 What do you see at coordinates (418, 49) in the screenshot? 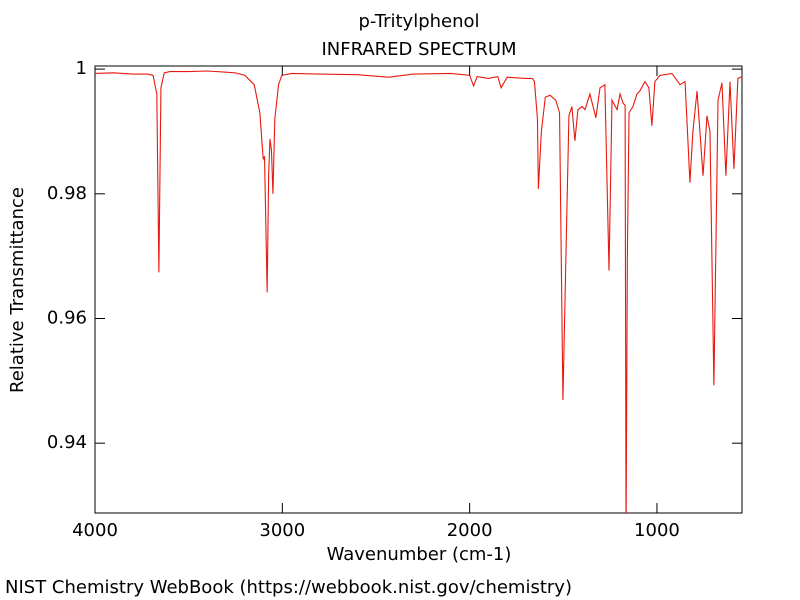
I see `chart-subtitle: INFRARED SPECTRUM` at bounding box center [418, 49].